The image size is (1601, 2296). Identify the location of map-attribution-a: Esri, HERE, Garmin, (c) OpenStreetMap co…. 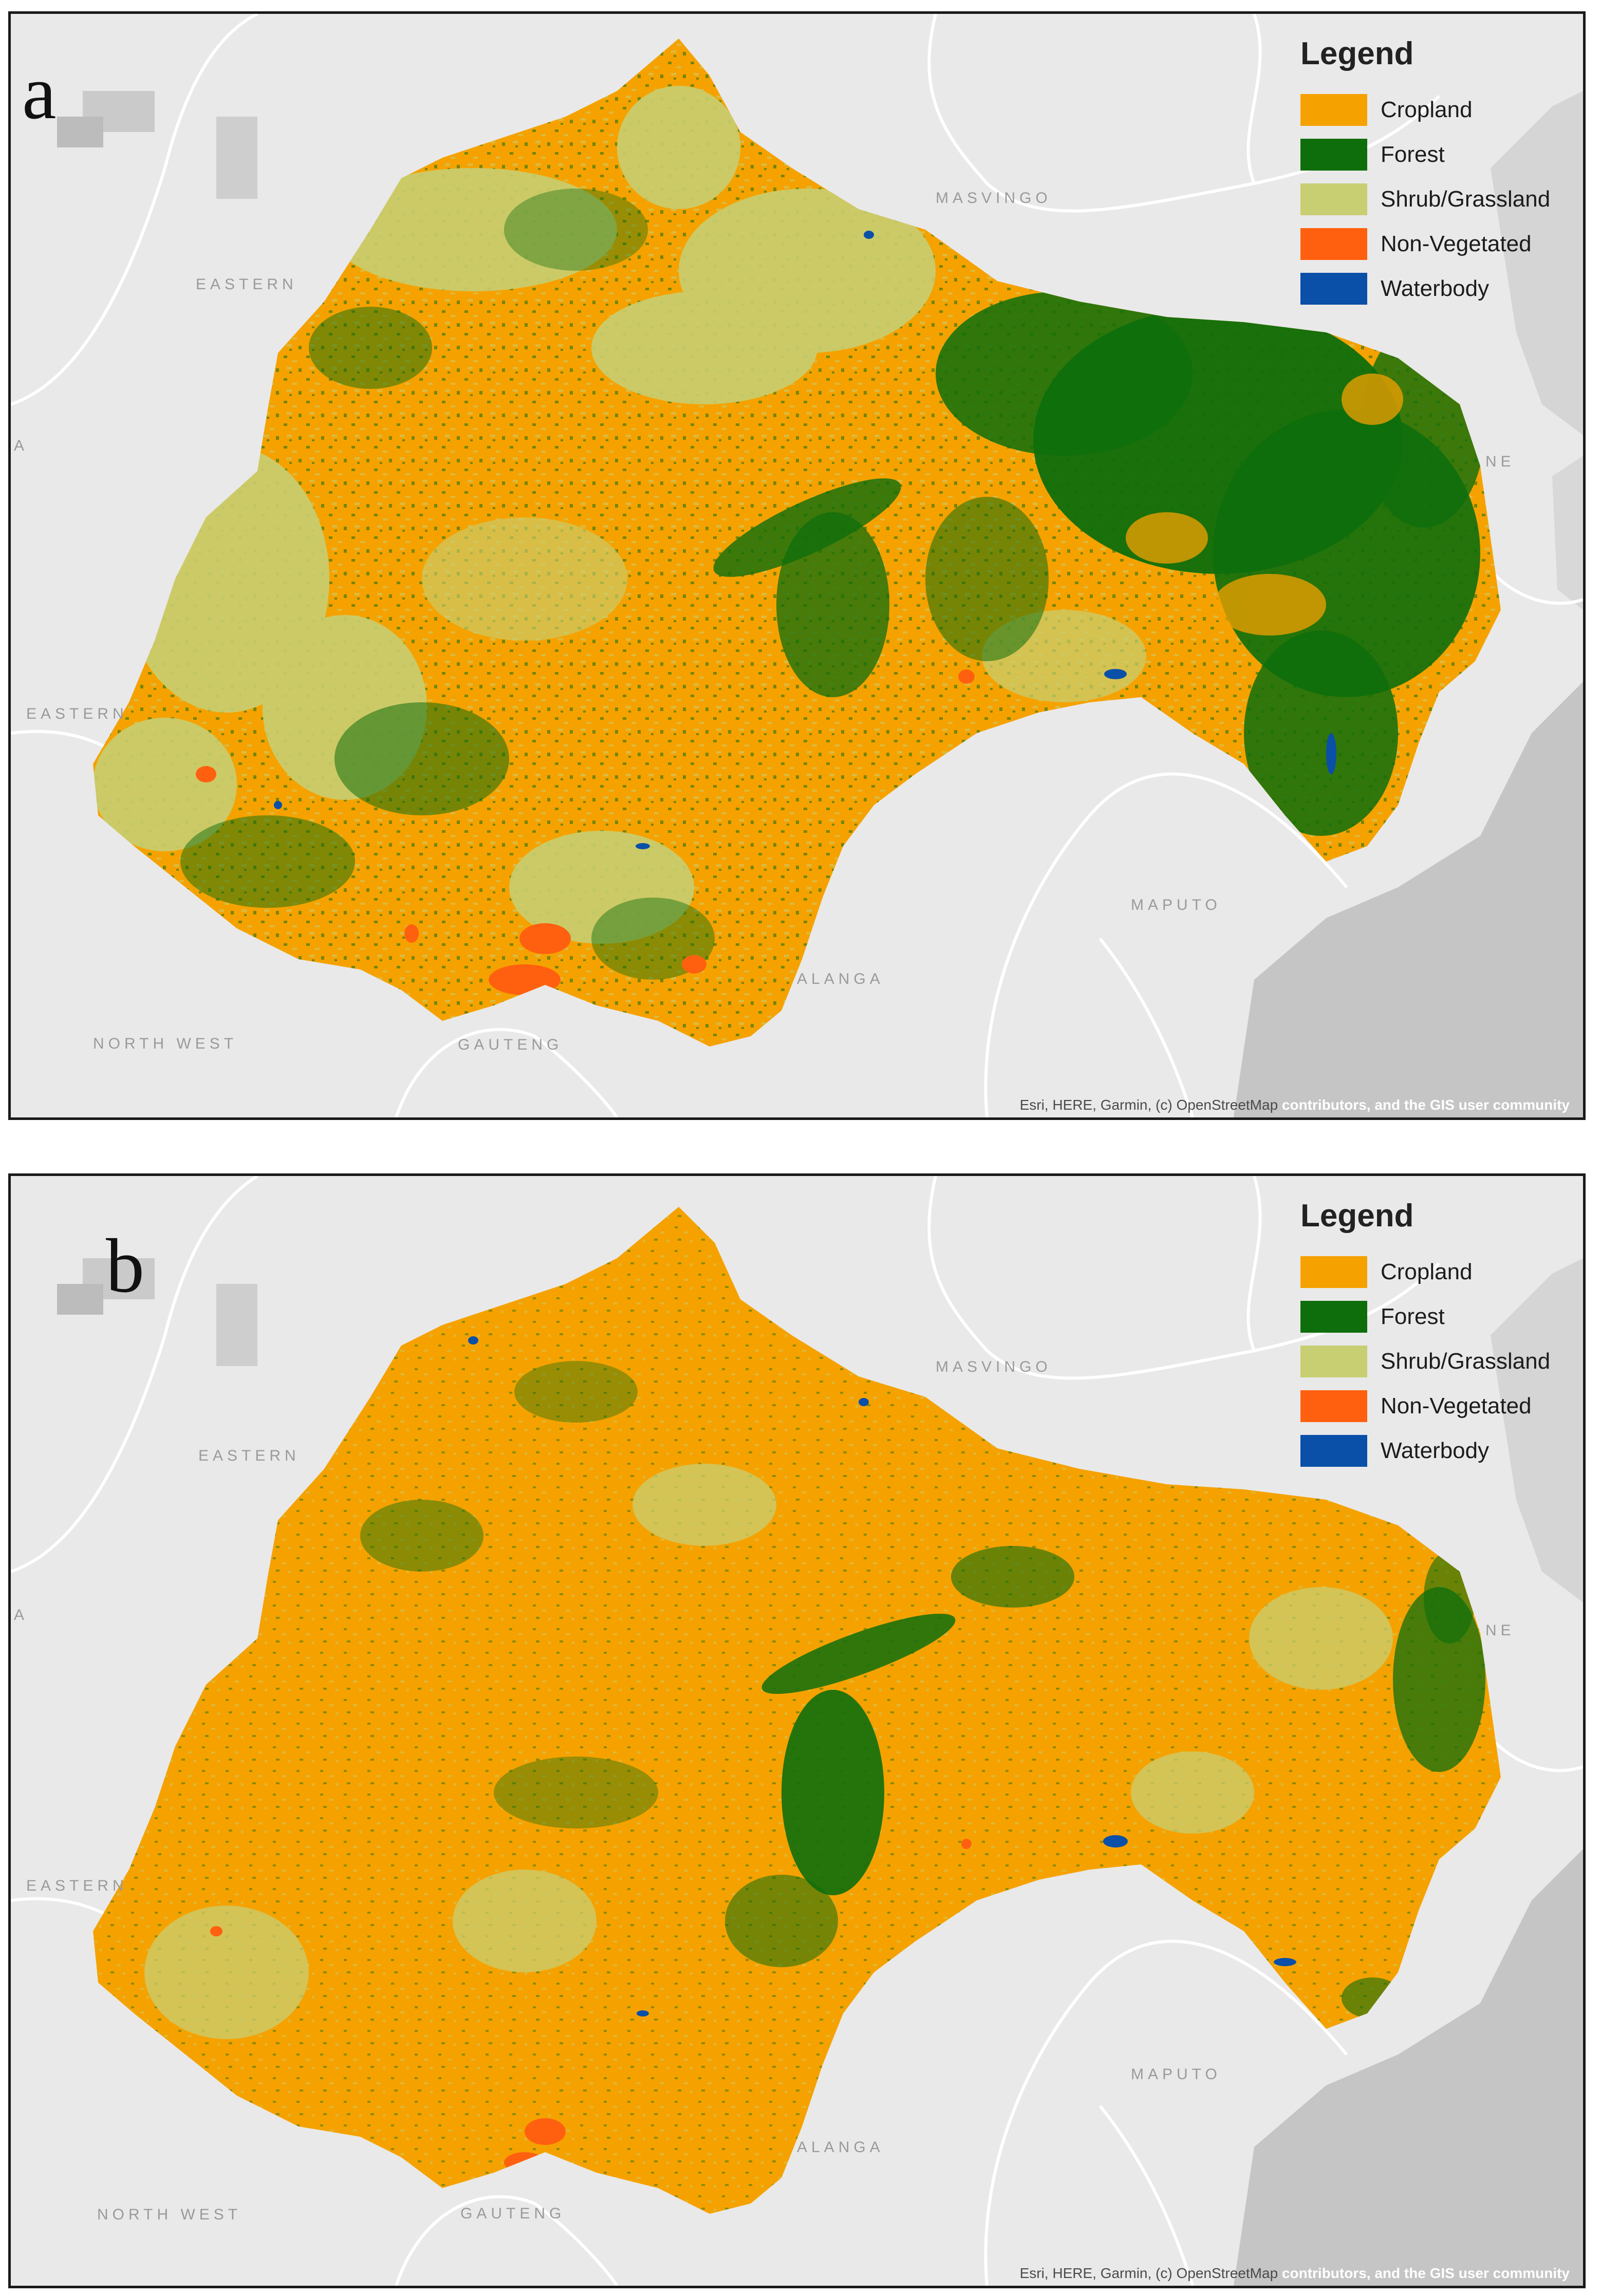
(1295, 1105).